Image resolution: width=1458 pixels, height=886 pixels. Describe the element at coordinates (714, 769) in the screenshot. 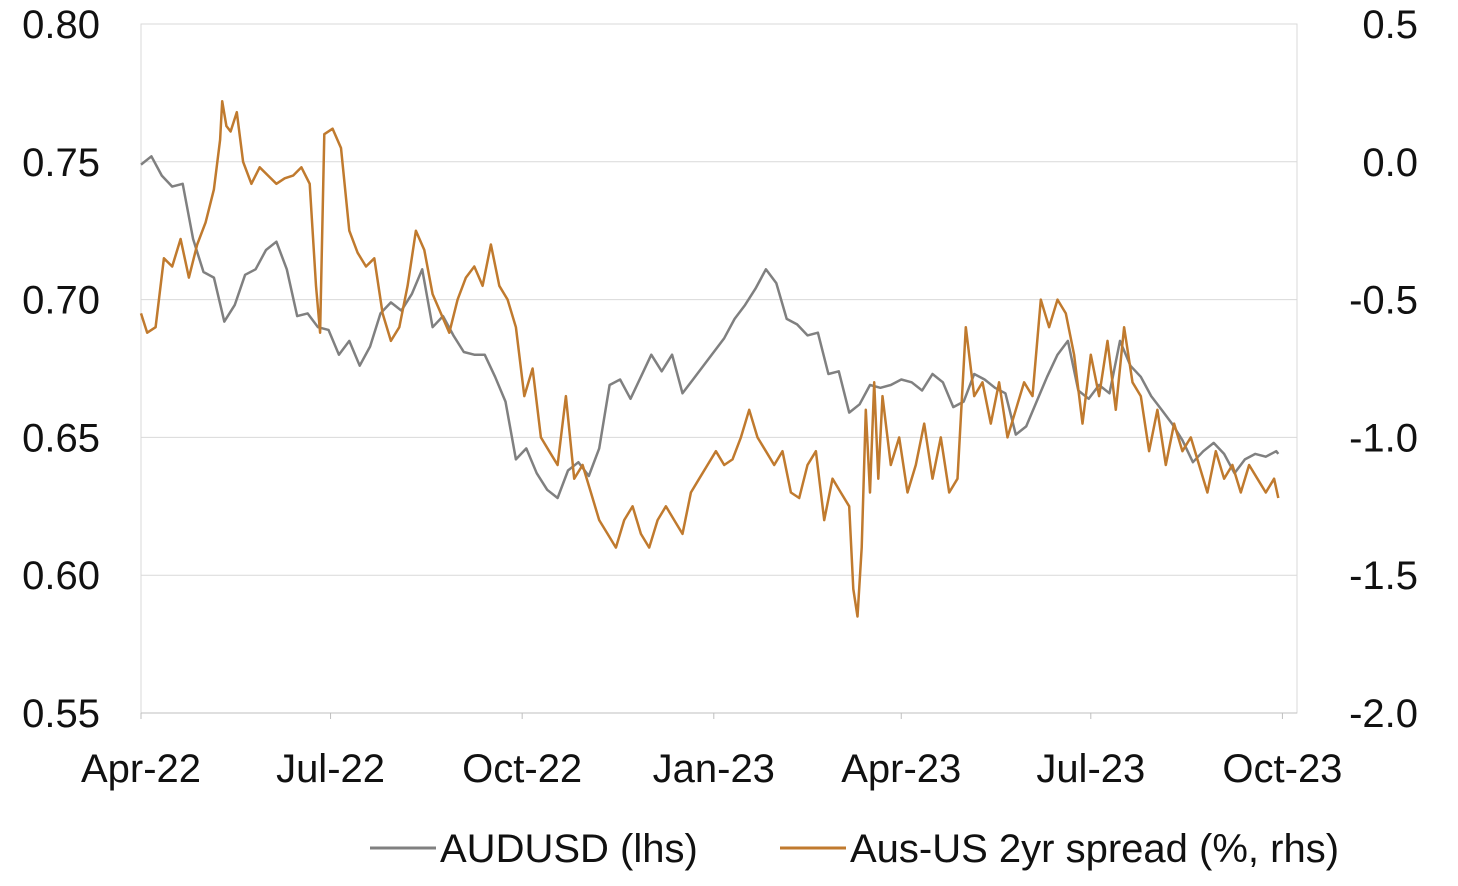

I see `x-tick-label: Jan-23` at that location.